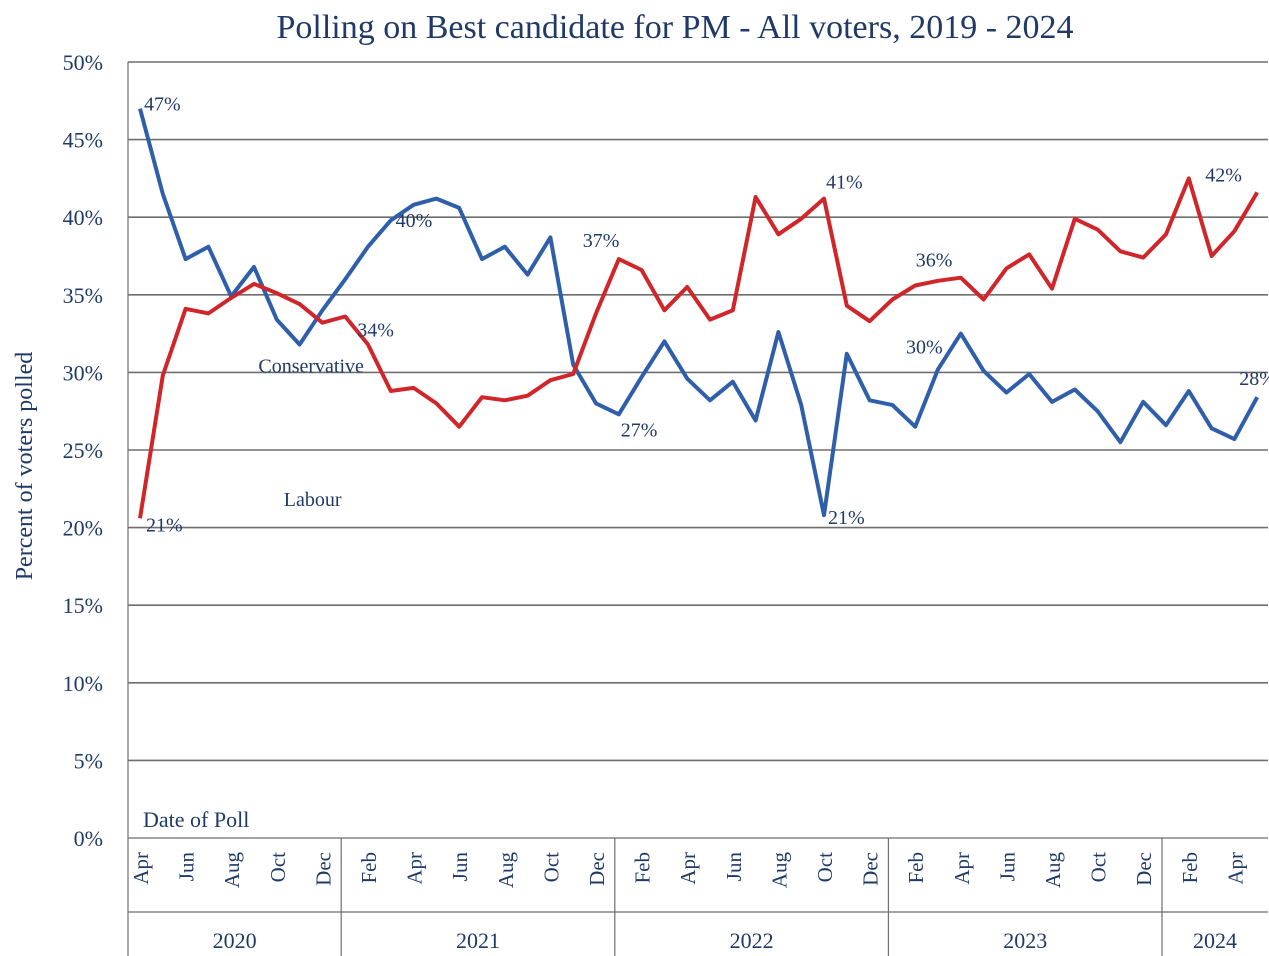 The width and height of the screenshot is (1269, 956). Describe the element at coordinates (1025, 940) in the screenshot. I see `x-year-label: 2023` at that location.